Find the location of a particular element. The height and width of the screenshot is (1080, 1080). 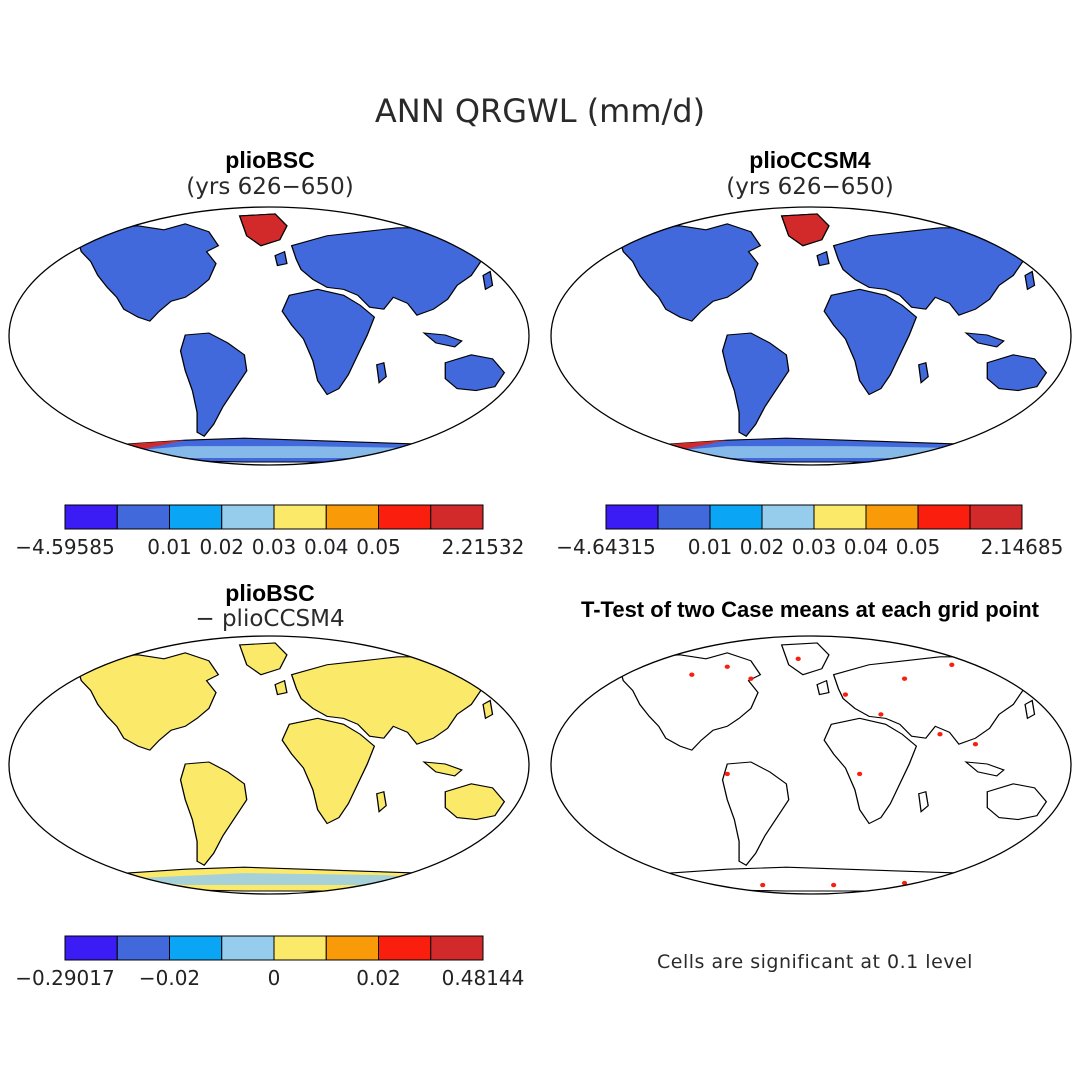

colorbar-1-tick-3: 0.03 is located at coordinates (814, 547).